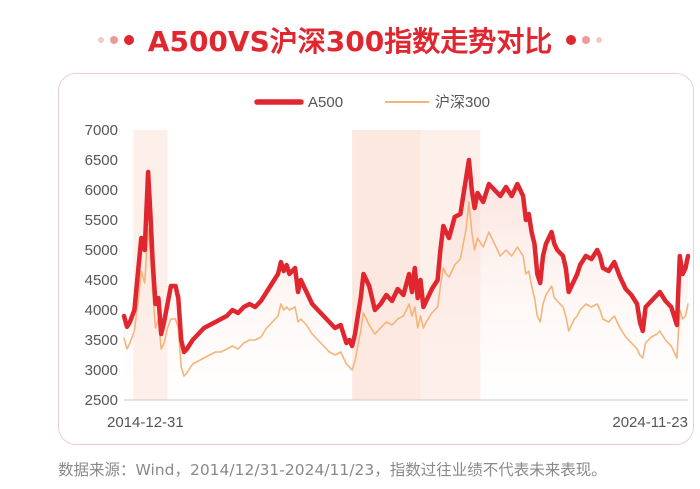  What do you see at coordinates (372, 102) in the screenshot?
I see `legend: A500 沪深300` at bounding box center [372, 102].